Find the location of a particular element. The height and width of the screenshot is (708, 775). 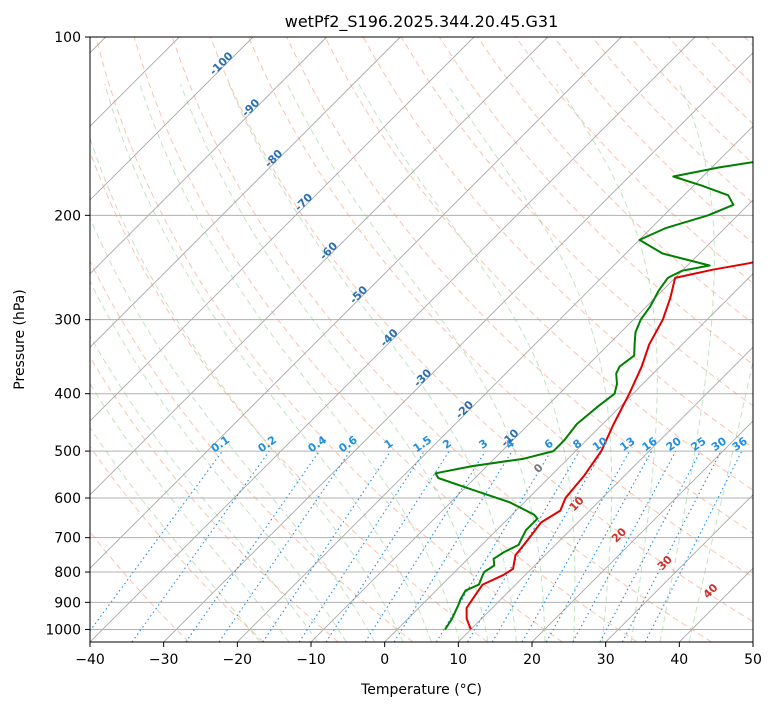

x-tick-label: 0 is located at coordinates (384, 660).